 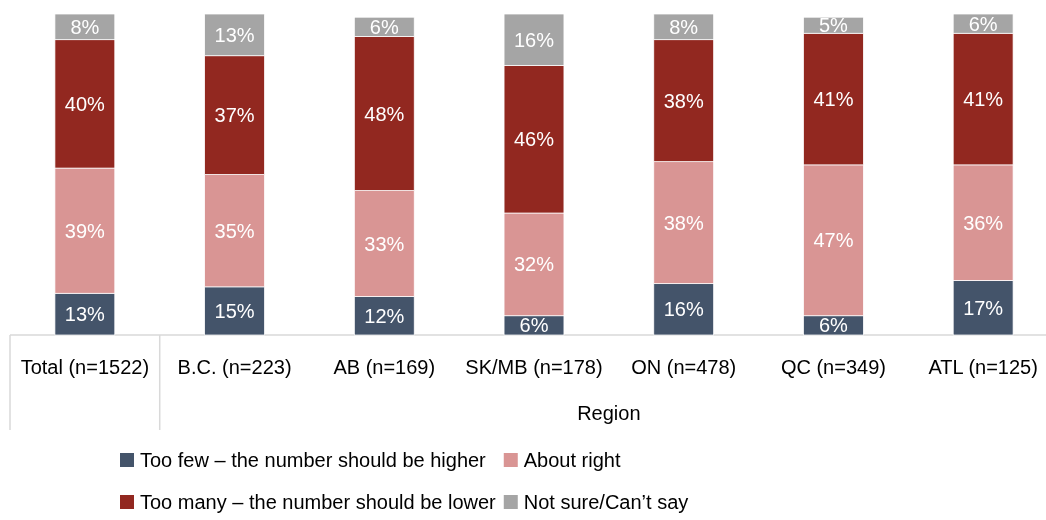 I want to click on data-label: 37%, so click(x=234, y=115).